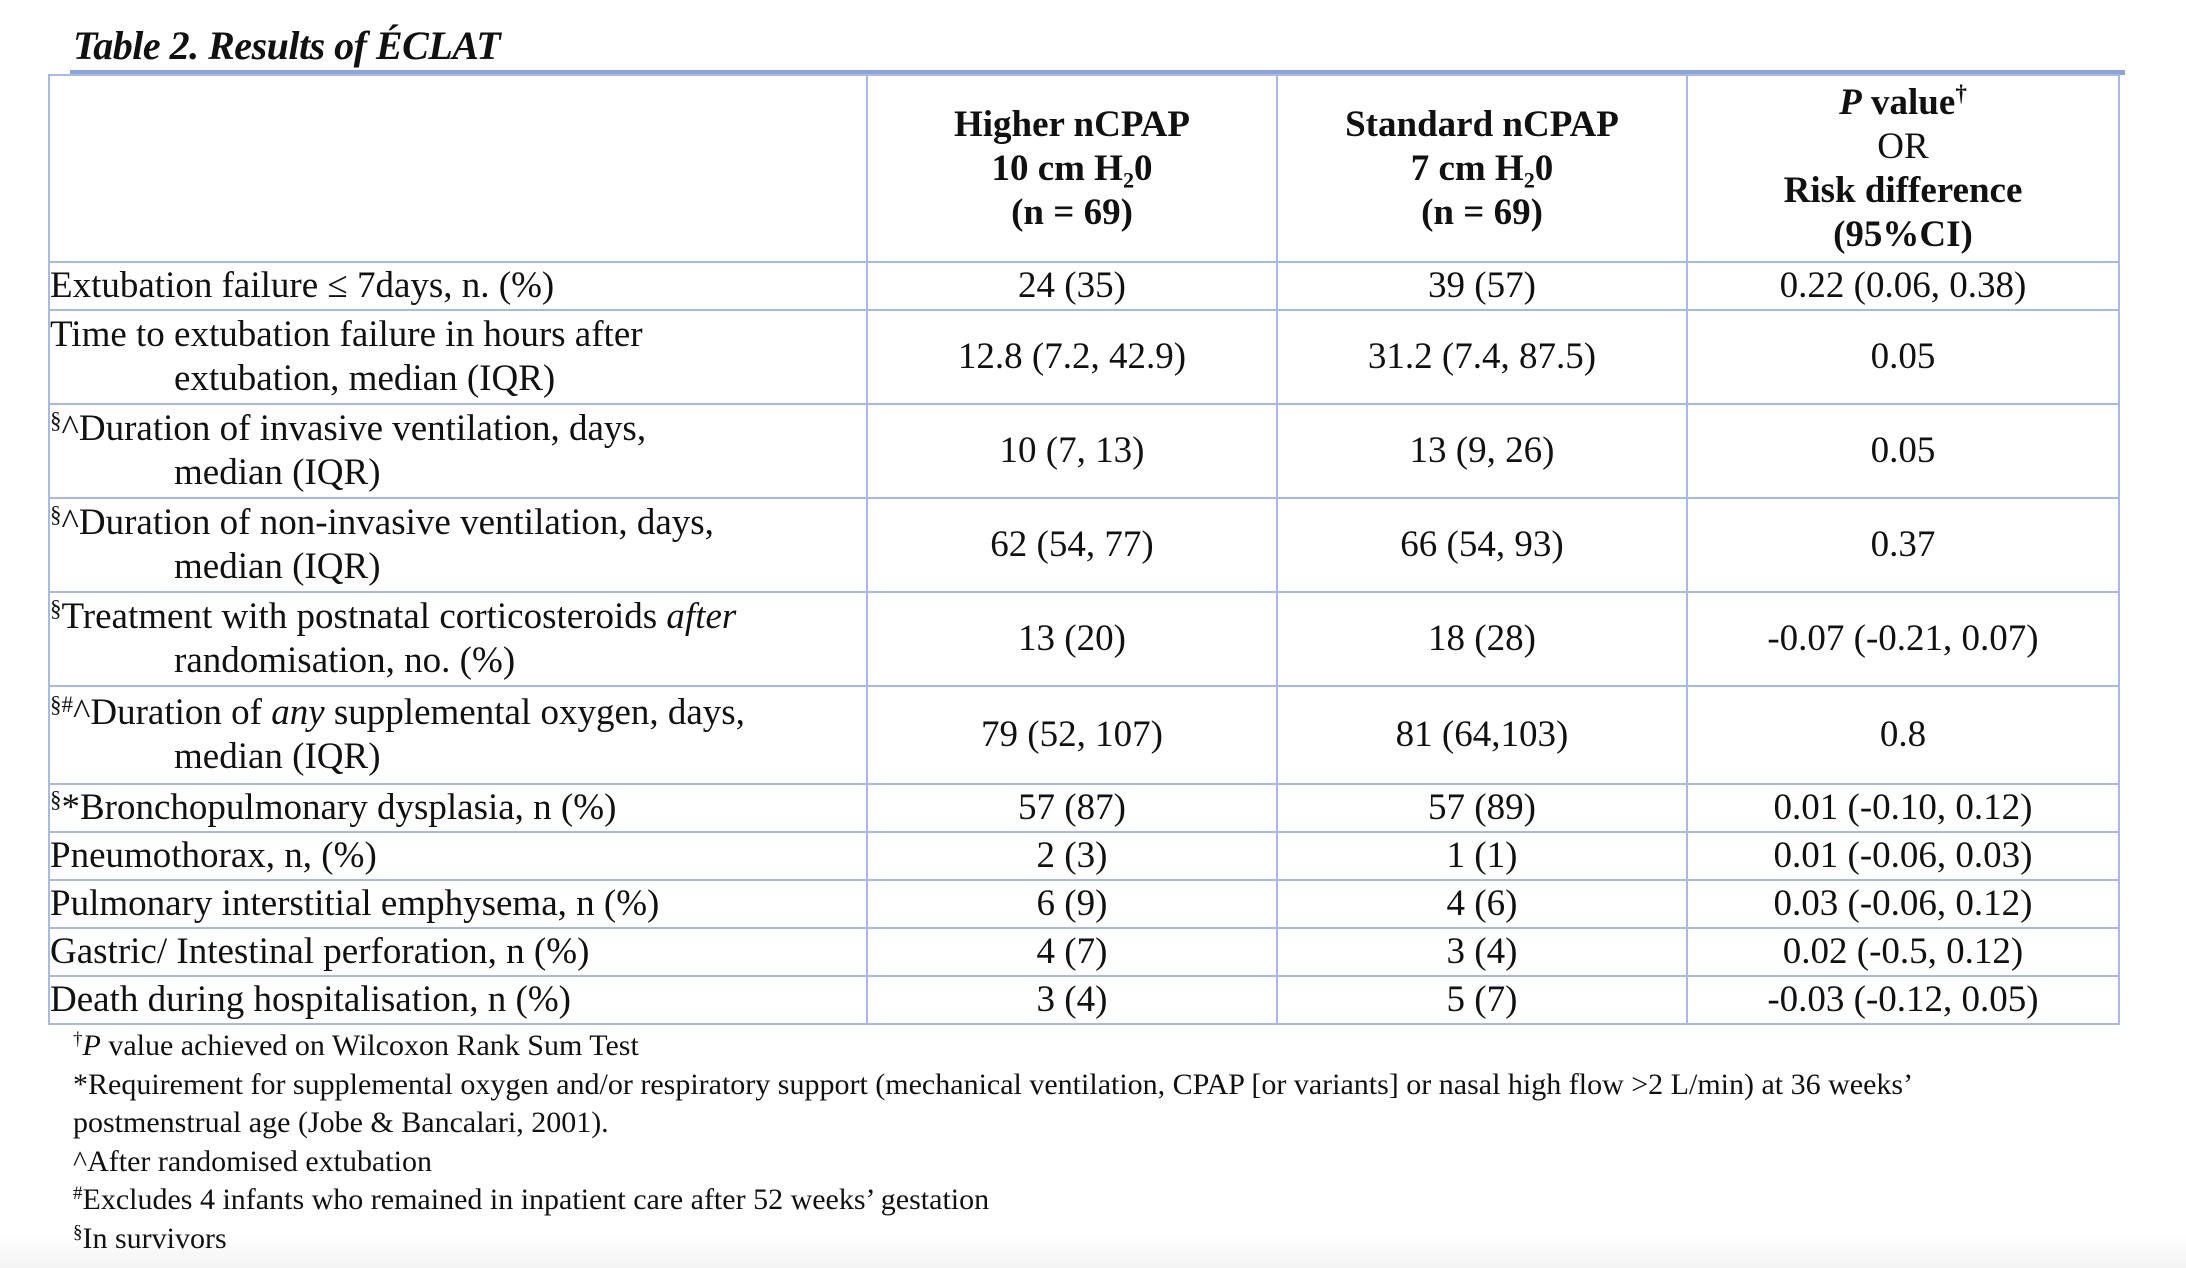  I want to click on higher-ncpap-value: 24 (35), so click(1072, 286).